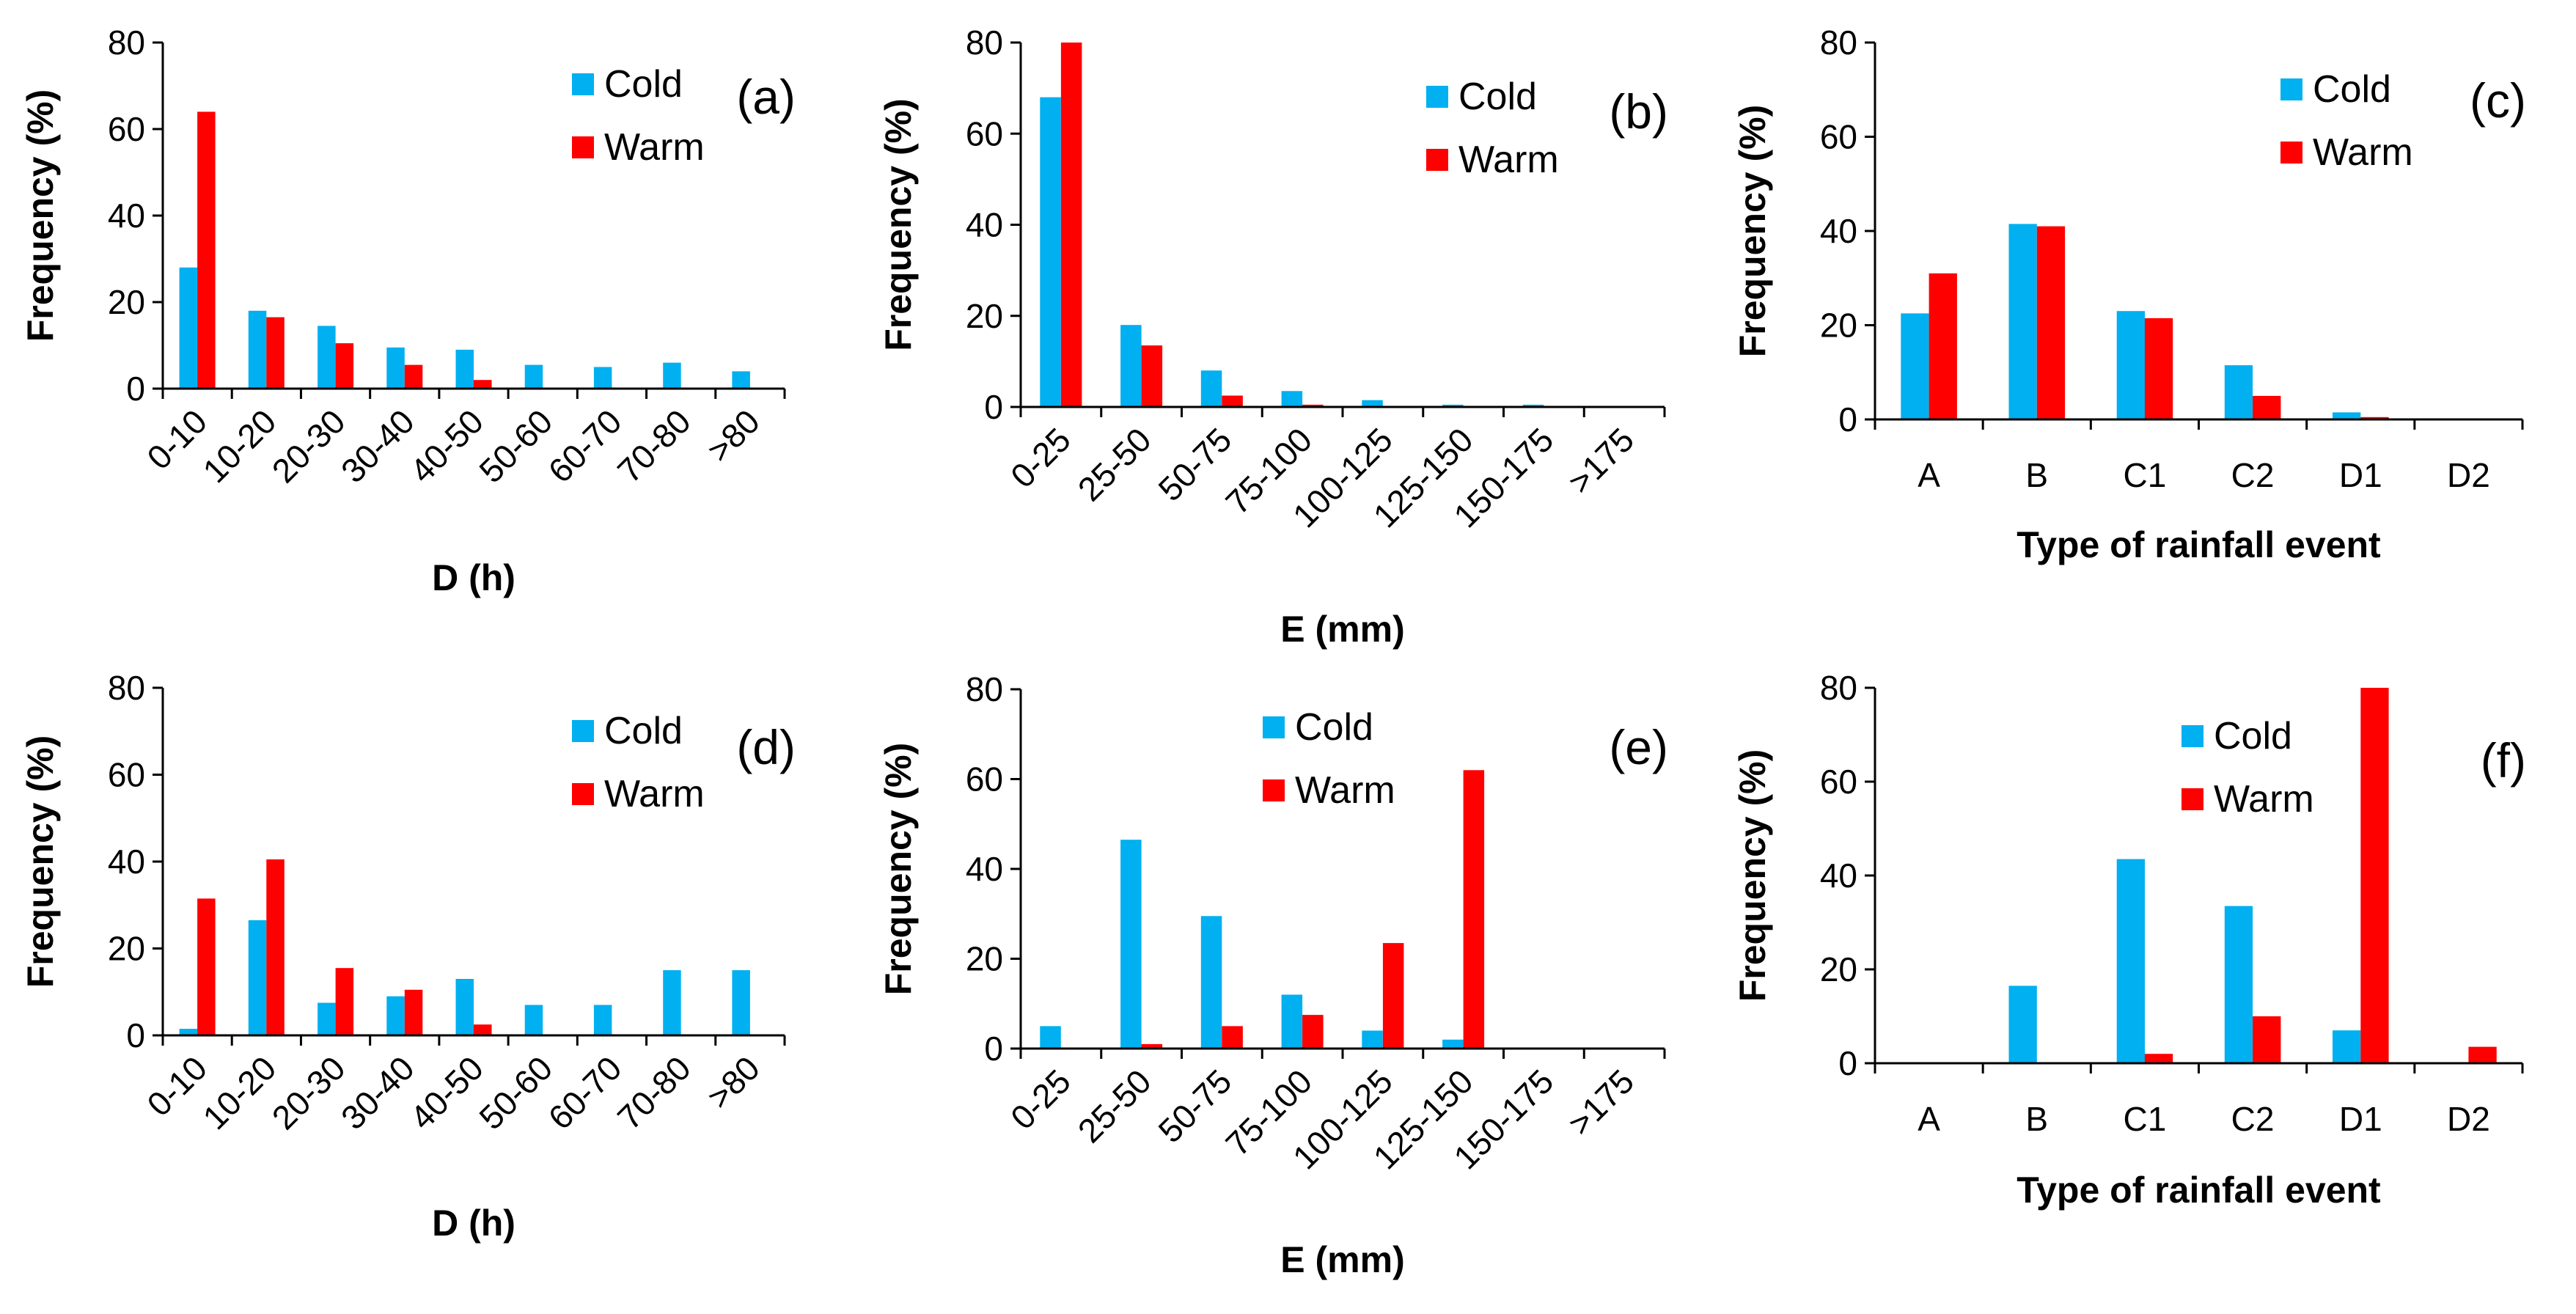  What do you see at coordinates (515, 1093) in the screenshot?
I see `x-tick-label: 50-60` at bounding box center [515, 1093].